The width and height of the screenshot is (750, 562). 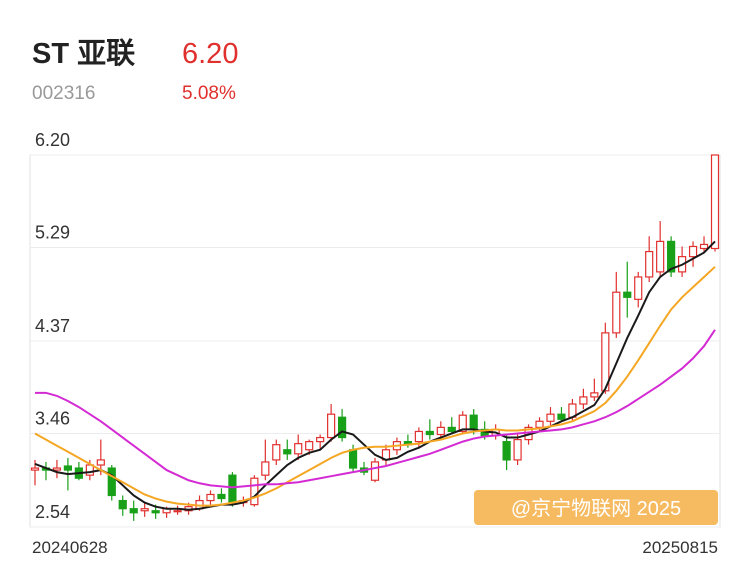 I want to click on price-change: 5.08%, so click(x=209, y=93).